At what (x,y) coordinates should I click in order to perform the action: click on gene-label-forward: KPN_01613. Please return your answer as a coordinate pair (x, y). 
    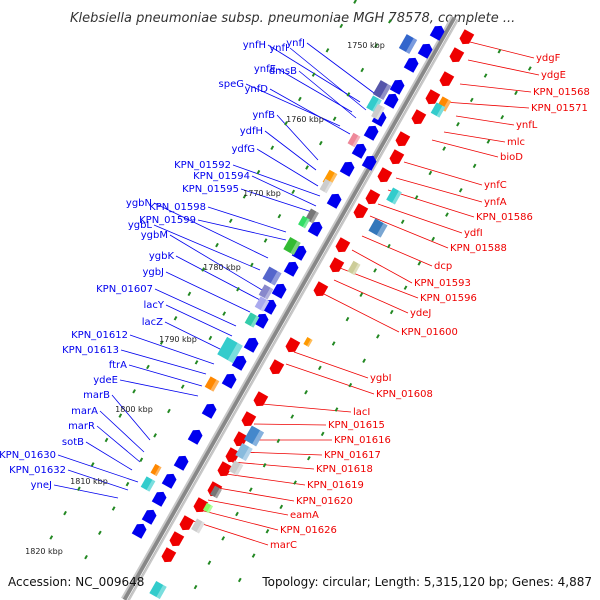
    Looking at the image, I should click on (90, 350).